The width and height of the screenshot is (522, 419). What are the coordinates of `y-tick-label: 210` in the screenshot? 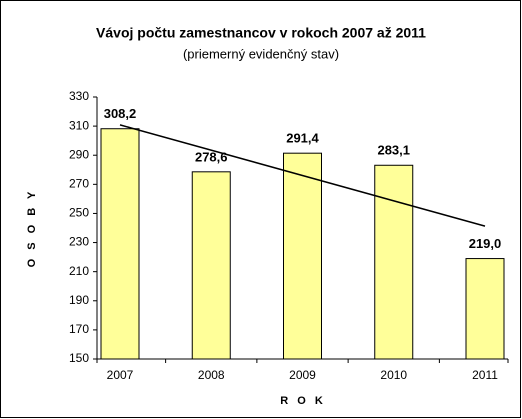 It's located at (79, 271).